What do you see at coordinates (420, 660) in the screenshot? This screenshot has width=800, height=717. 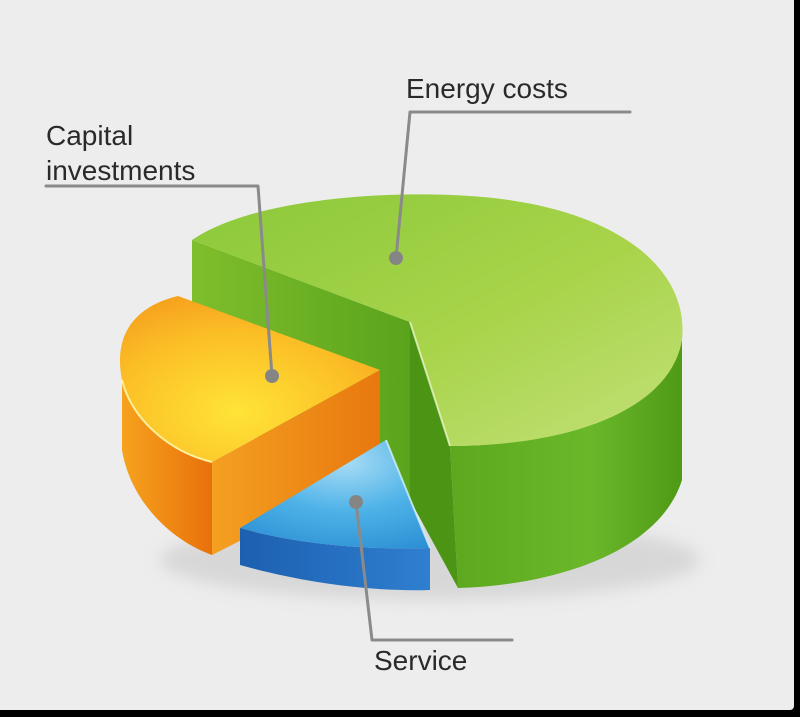 I see `label-service: Service` at bounding box center [420, 660].